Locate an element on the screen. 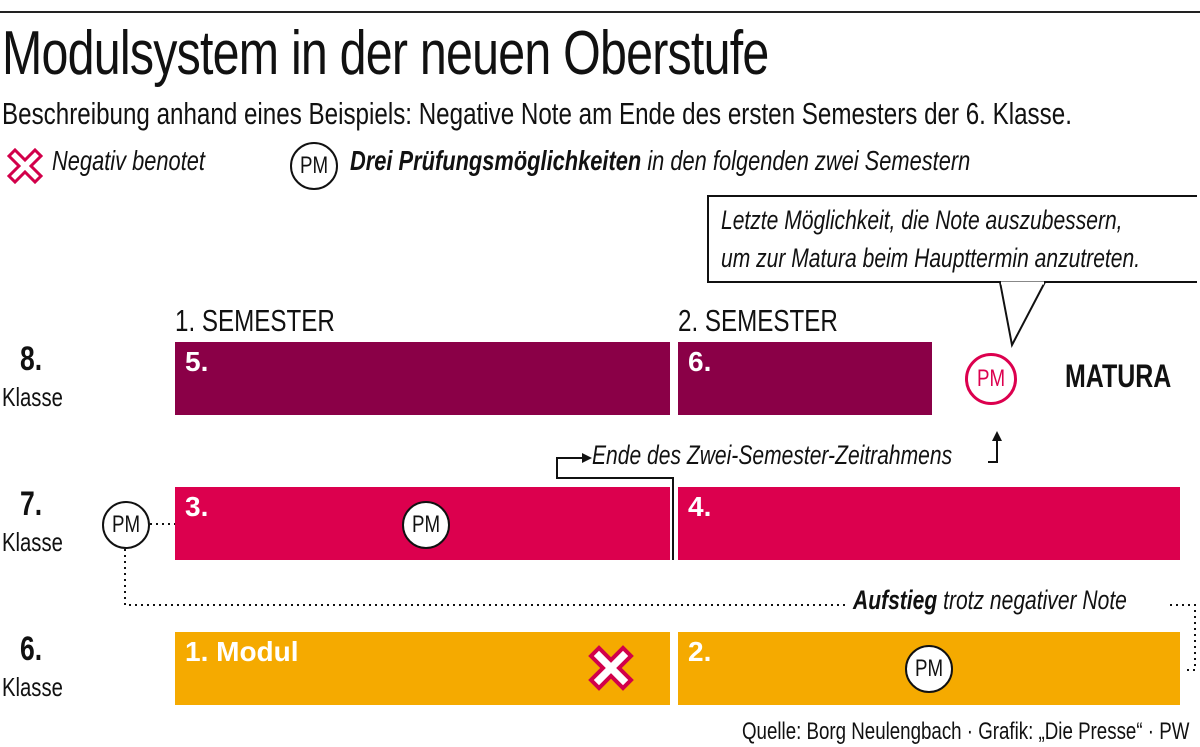  aufstieg-label: Aufstieg trotz negativer Note is located at coordinates (990, 600).